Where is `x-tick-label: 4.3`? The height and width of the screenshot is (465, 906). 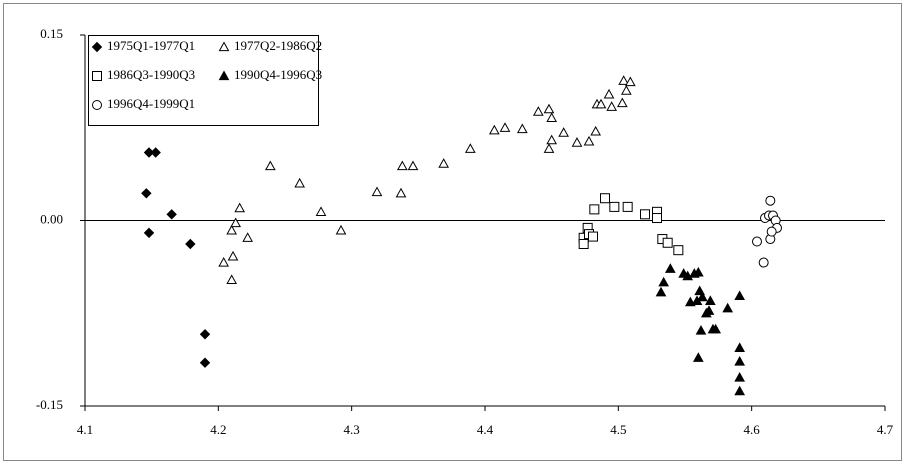 x-tick-label: 4.3 is located at coordinates (352, 429).